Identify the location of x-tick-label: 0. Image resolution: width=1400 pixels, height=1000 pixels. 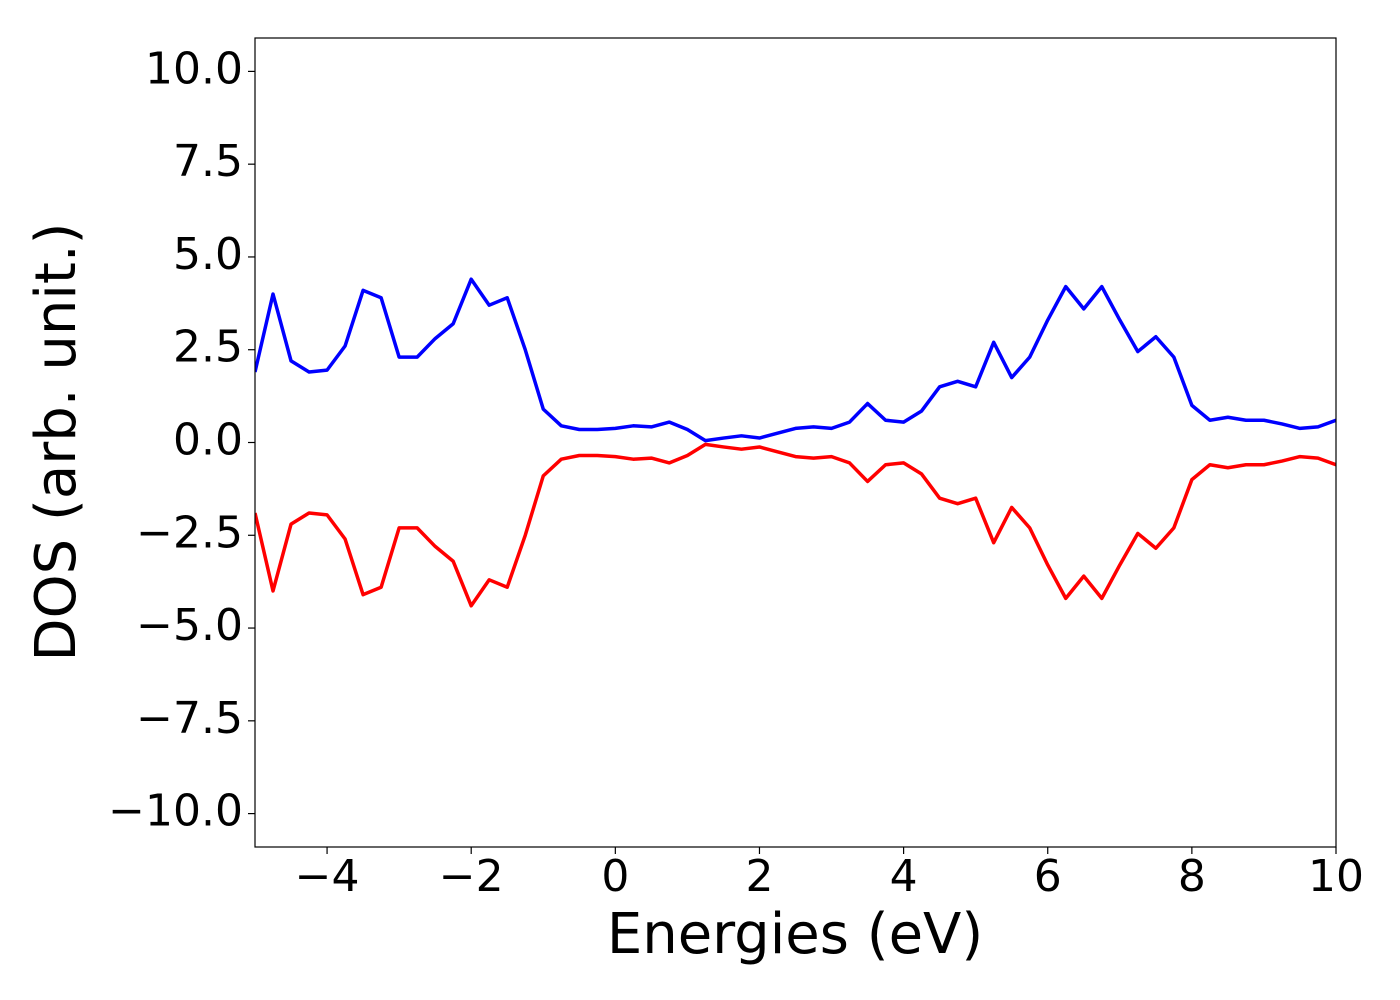
(615, 876).